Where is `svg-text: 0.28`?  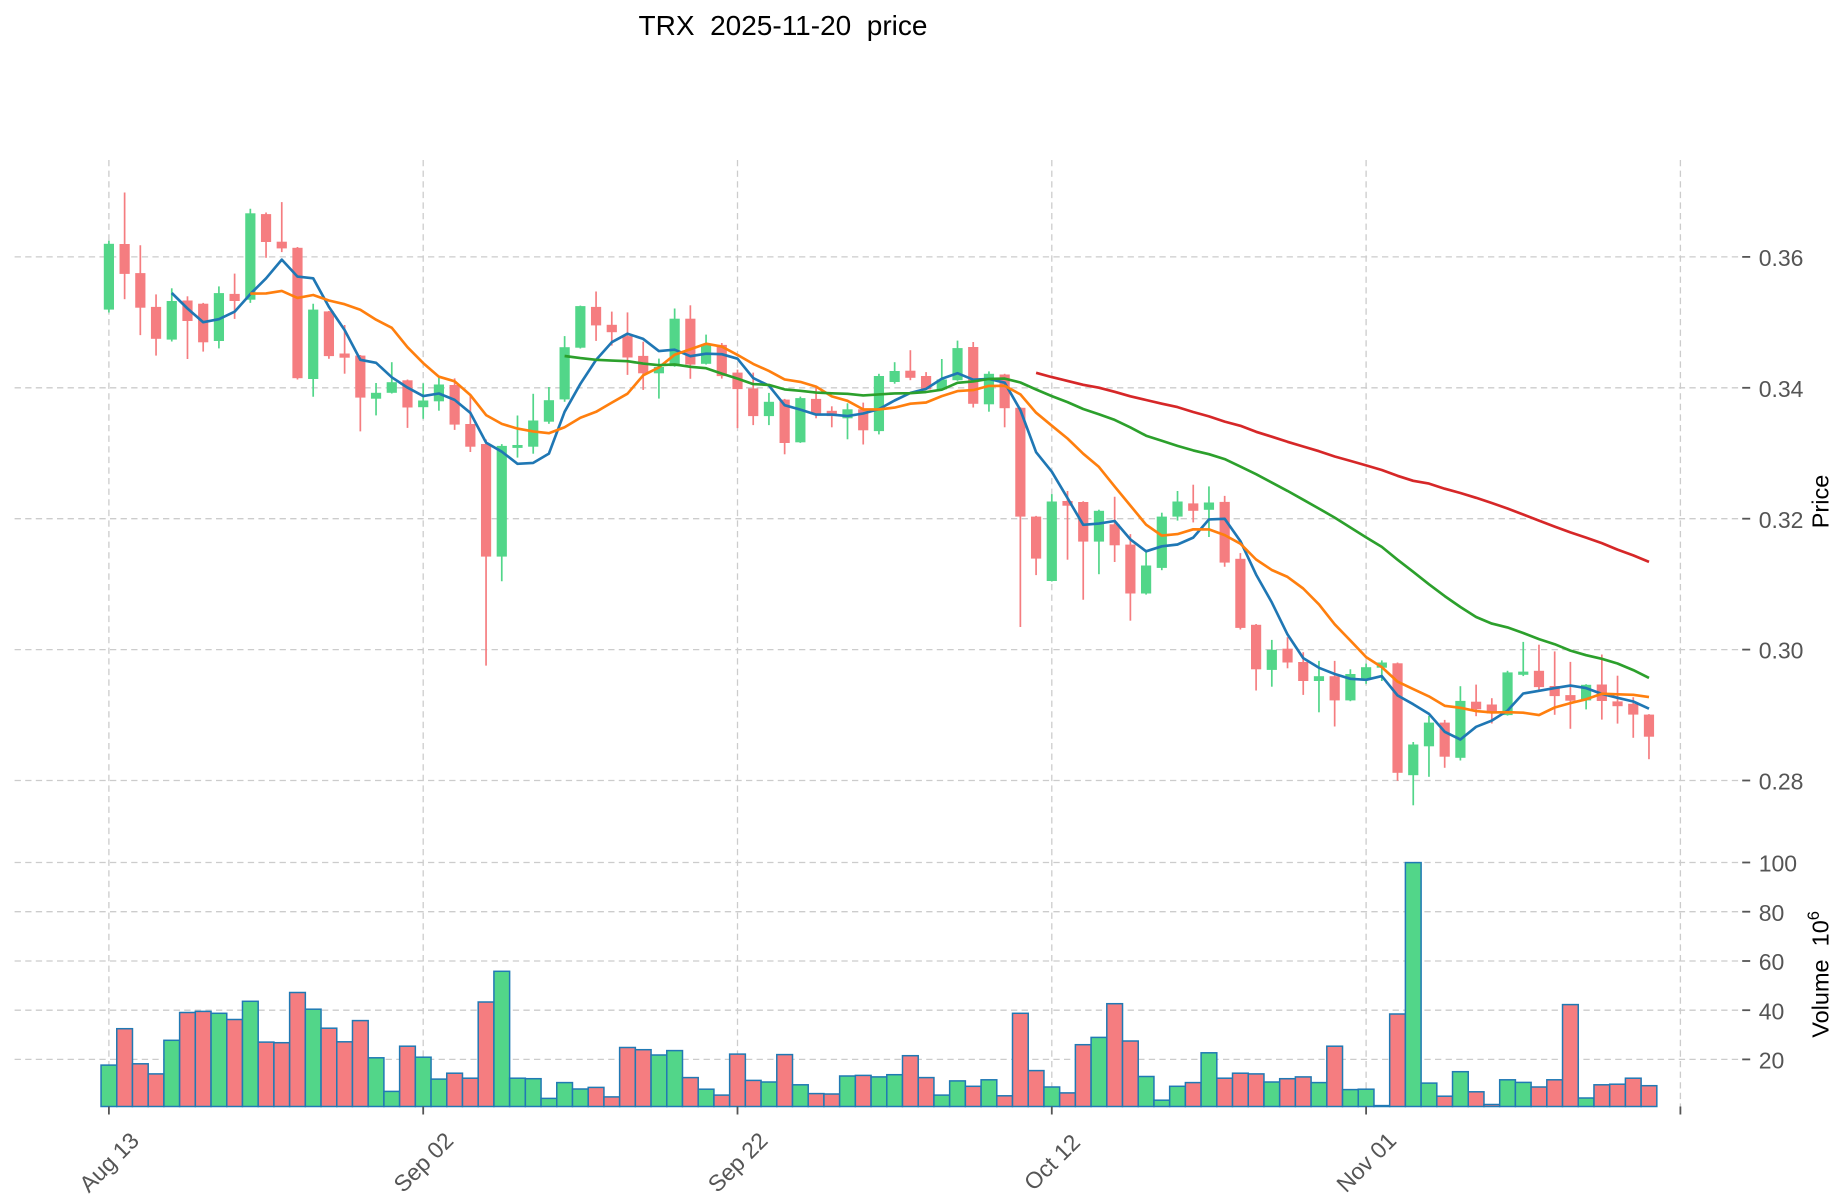 svg-text: 0.28 is located at coordinates (1781, 782).